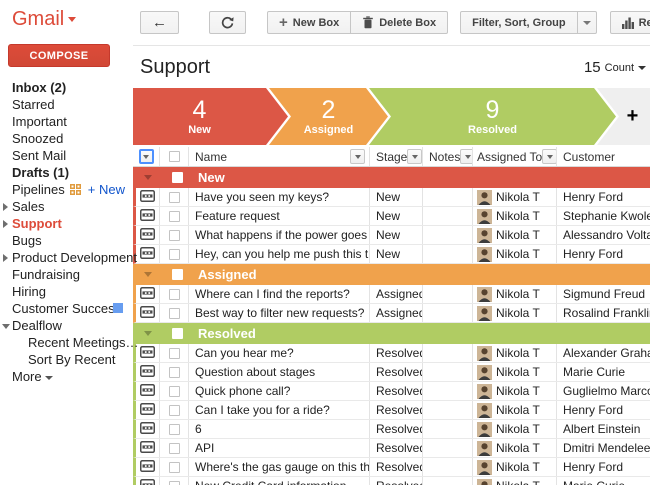  What do you see at coordinates (629, 22) in the screenshot?
I see `reports-button: Reports` at bounding box center [629, 22].